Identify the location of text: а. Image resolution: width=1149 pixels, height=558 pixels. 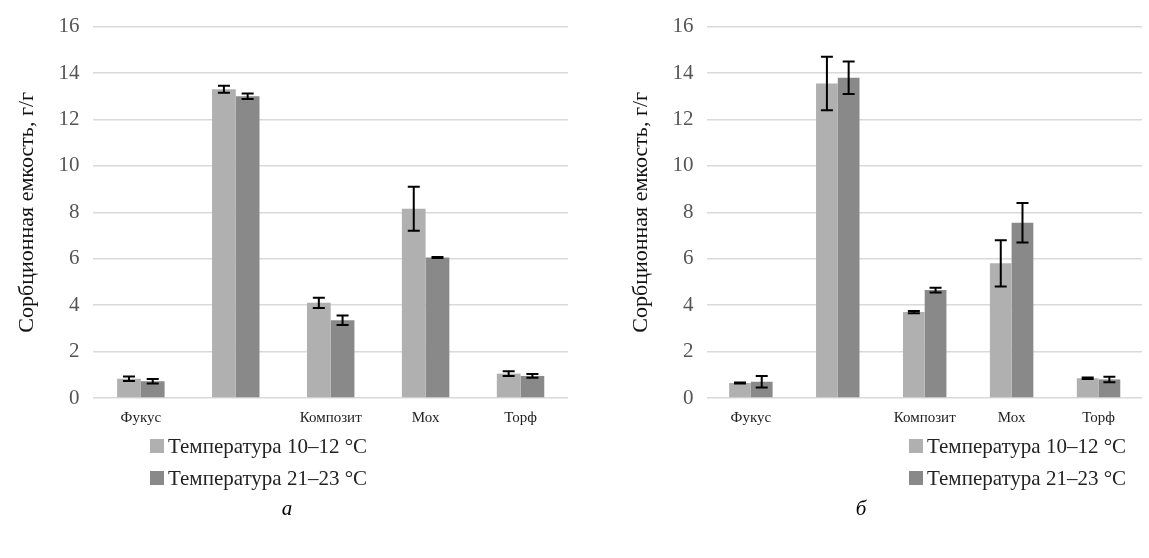
(287, 508).